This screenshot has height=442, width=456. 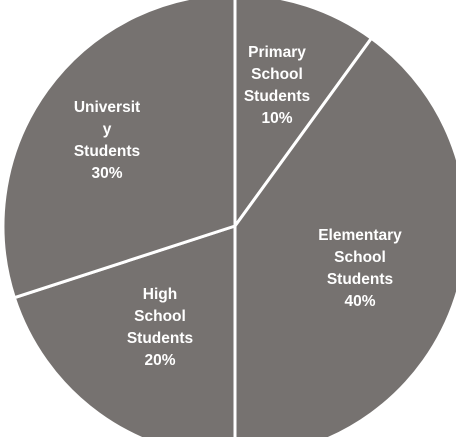 I want to click on slice-label-line: Primary, so click(x=277, y=52).